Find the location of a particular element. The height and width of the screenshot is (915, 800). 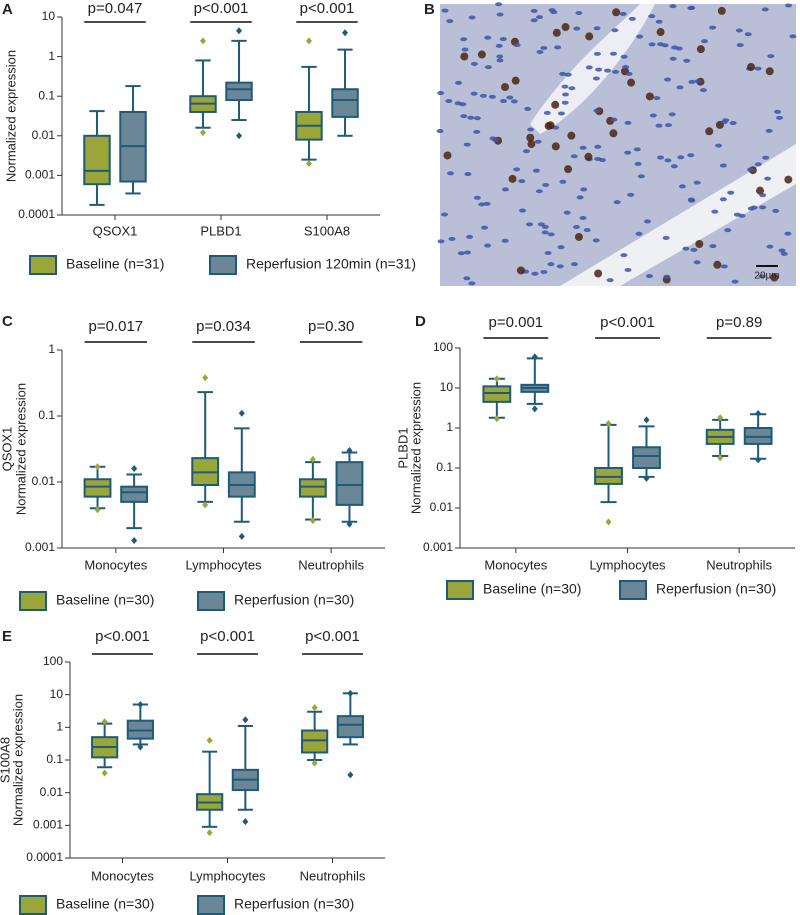

y-tick-label: 0.001 is located at coordinates (48, 825).